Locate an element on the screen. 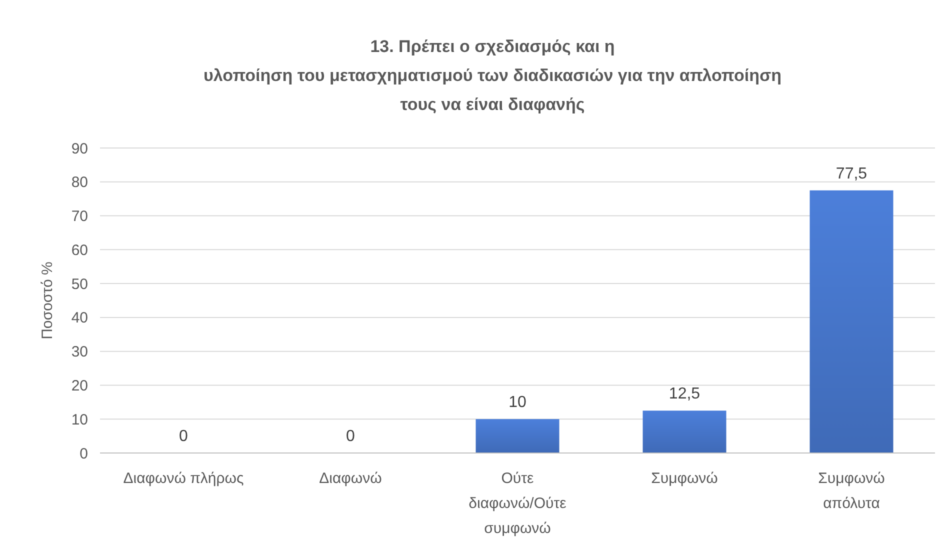 The width and height of the screenshot is (951, 553). data-label: 10 is located at coordinates (517, 403).